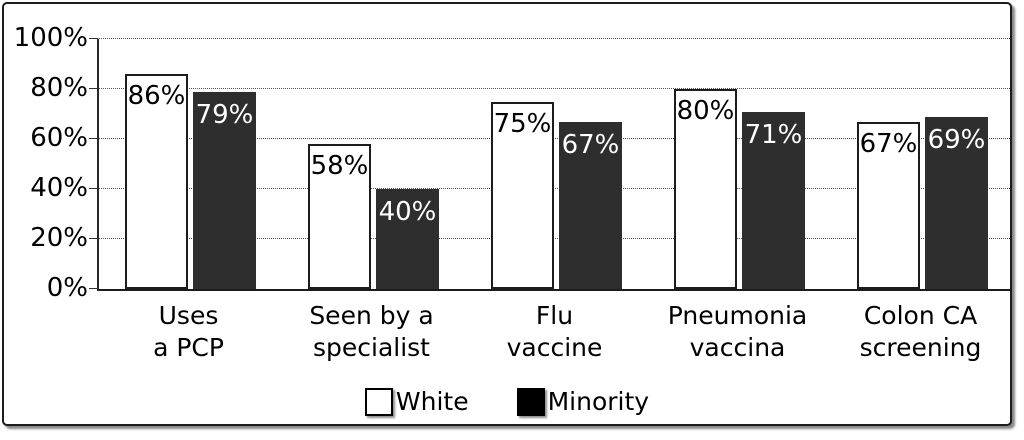 This screenshot has width=1024, height=440. What do you see at coordinates (59, 138) in the screenshot?
I see `y-axis-label: 60%` at bounding box center [59, 138].